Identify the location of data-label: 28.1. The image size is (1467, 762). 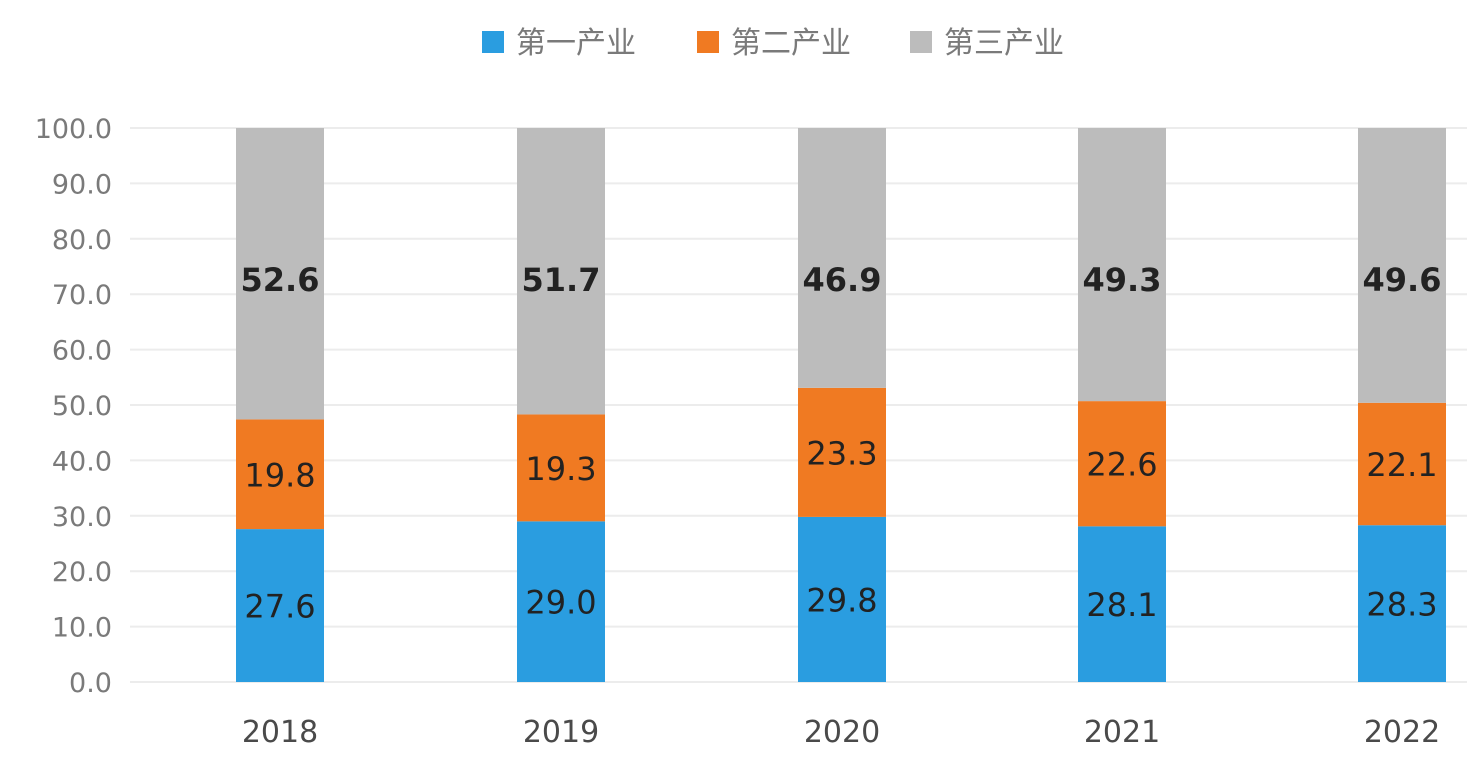
(1121, 605).